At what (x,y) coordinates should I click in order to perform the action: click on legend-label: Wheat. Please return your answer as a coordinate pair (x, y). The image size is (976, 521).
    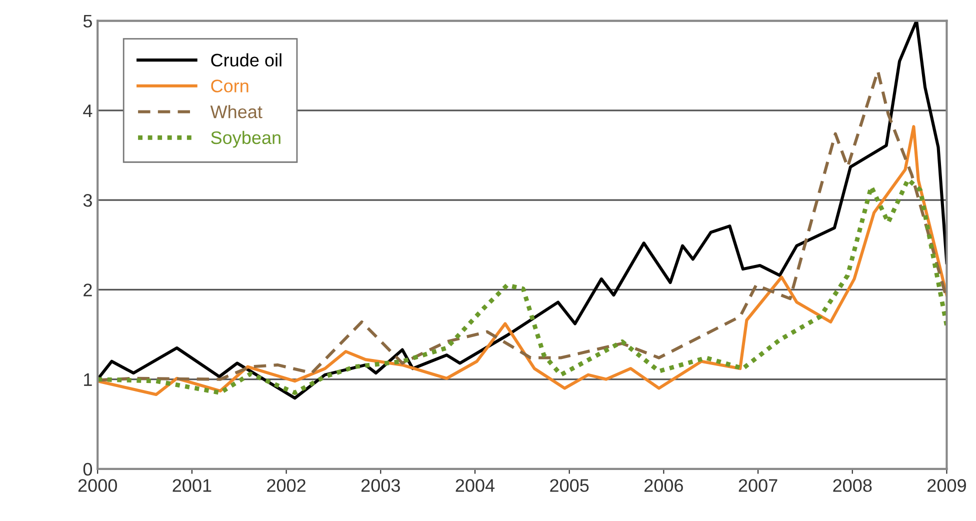
    Looking at the image, I should click on (236, 111).